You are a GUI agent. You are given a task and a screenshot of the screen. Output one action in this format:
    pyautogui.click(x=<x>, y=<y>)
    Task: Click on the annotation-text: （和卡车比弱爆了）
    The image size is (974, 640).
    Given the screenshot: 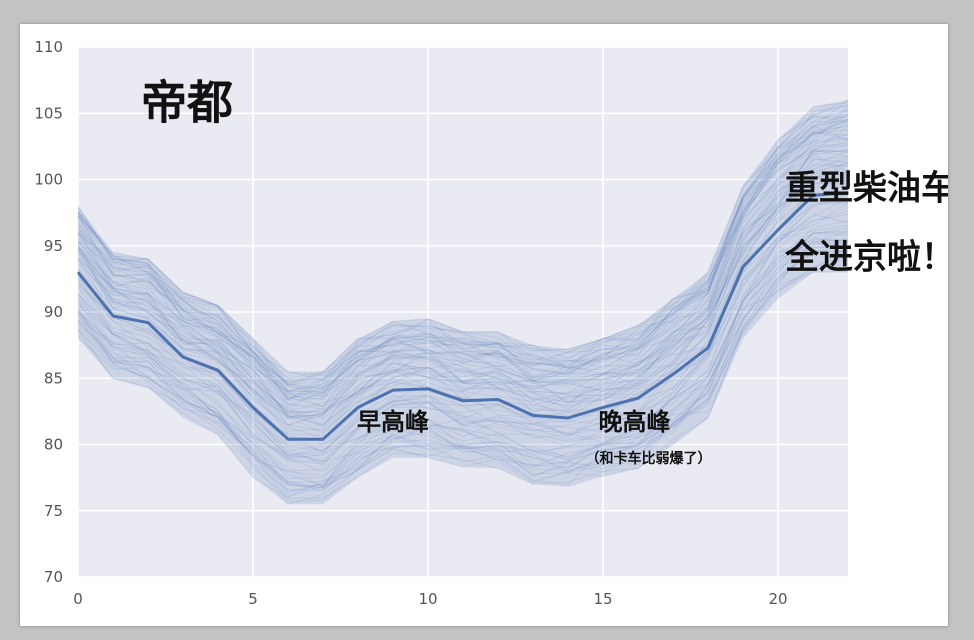 What is the action you would take?
    pyautogui.click(x=649, y=458)
    